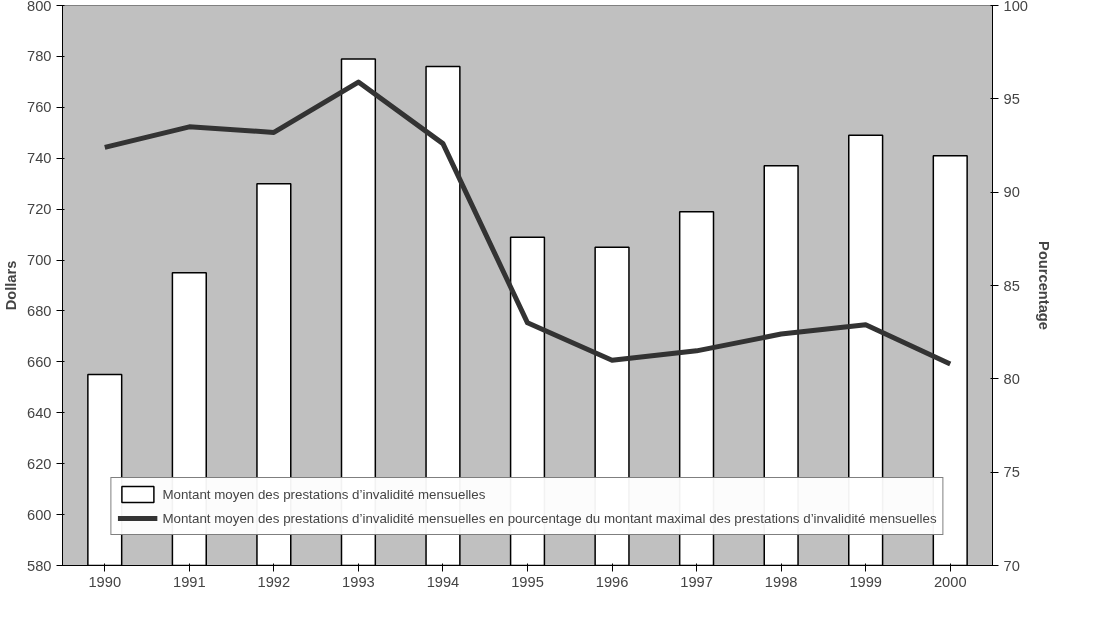 This screenshot has height=624, width=1095. Describe the element at coordinates (324, 494) in the screenshot. I see `legend-label: Montant moyen des prestations d’invalidité mensuelles` at that location.